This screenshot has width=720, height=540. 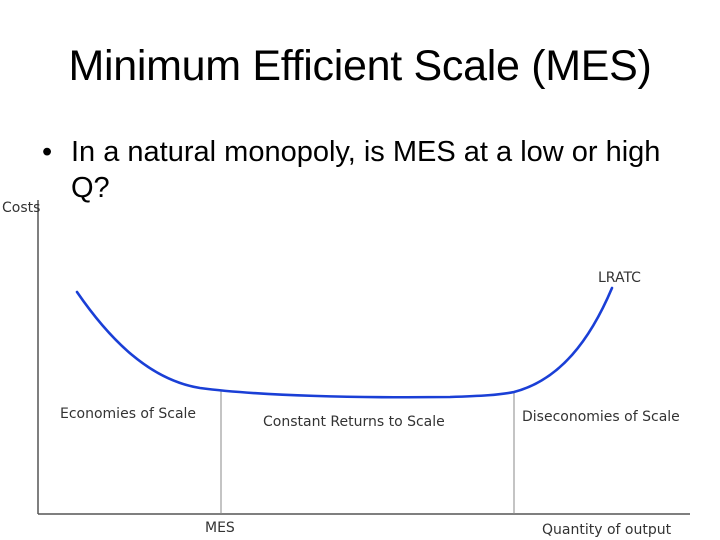 I want to click on mes-label: MES, so click(x=220, y=528).